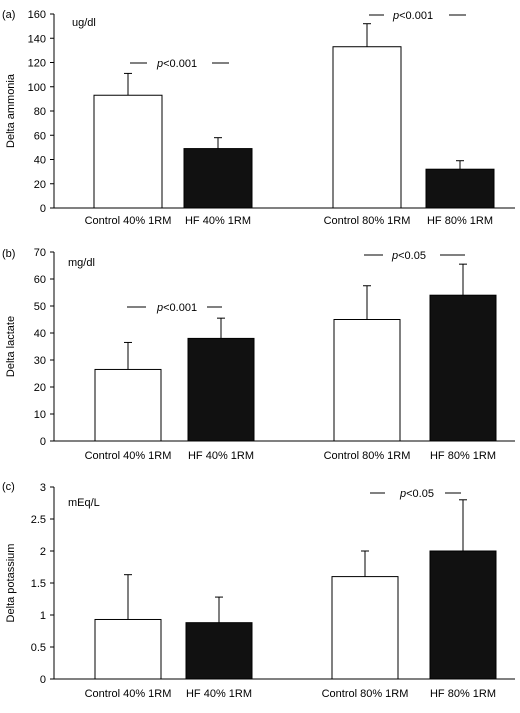 This screenshot has width=520, height=713. What do you see at coordinates (37, 64) in the screenshot?
I see `y-tick-label: 120` at bounding box center [37, 64].